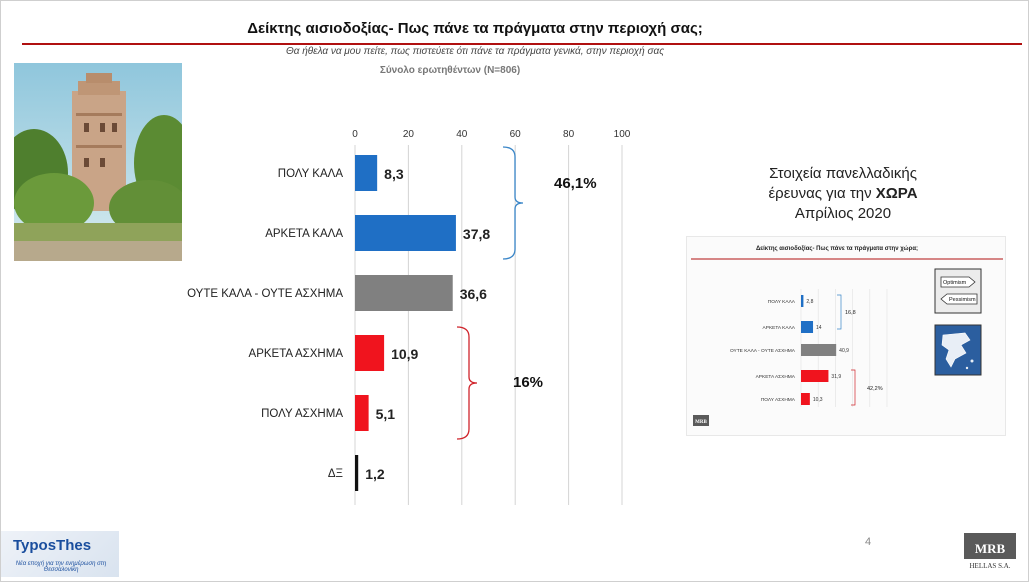 This screenshot has width=1029, height=582. What do you see at coordinates (962, 300) in the screenshot?
I see `sign-bottom-label: Pessimism` at bounding box center [962, 300].